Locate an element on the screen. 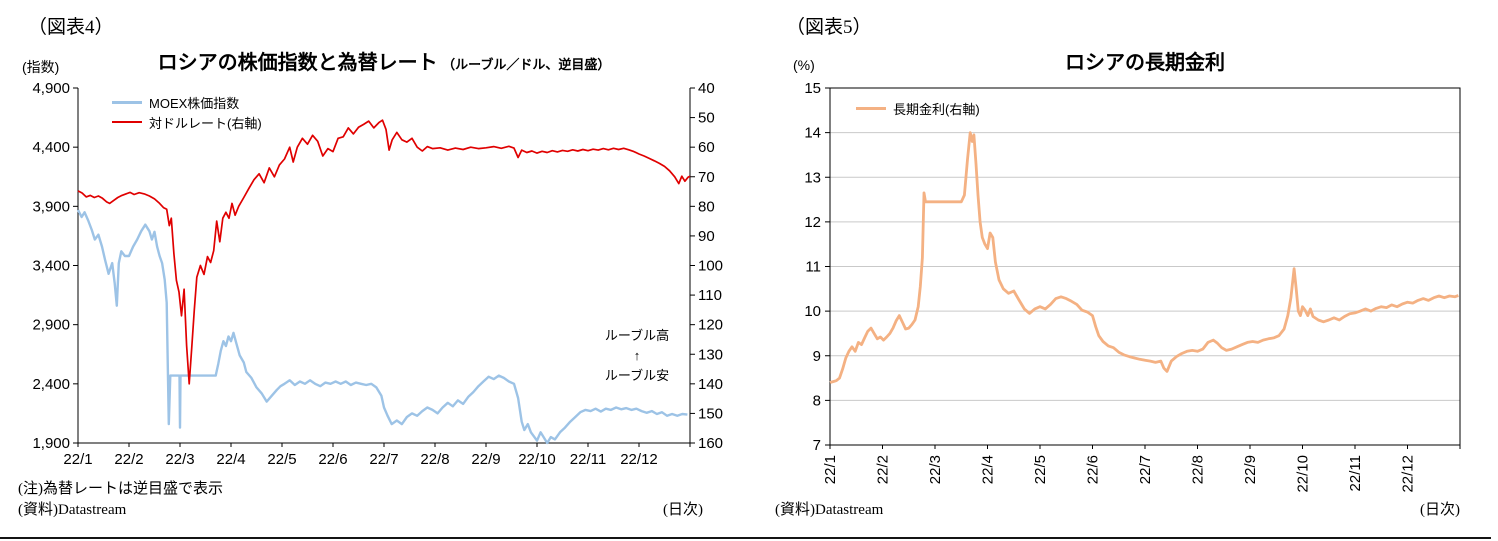 This screenshot has height=541, width=1498. right-chart-frequency: (日次) is located at coordinates (1440, 510).